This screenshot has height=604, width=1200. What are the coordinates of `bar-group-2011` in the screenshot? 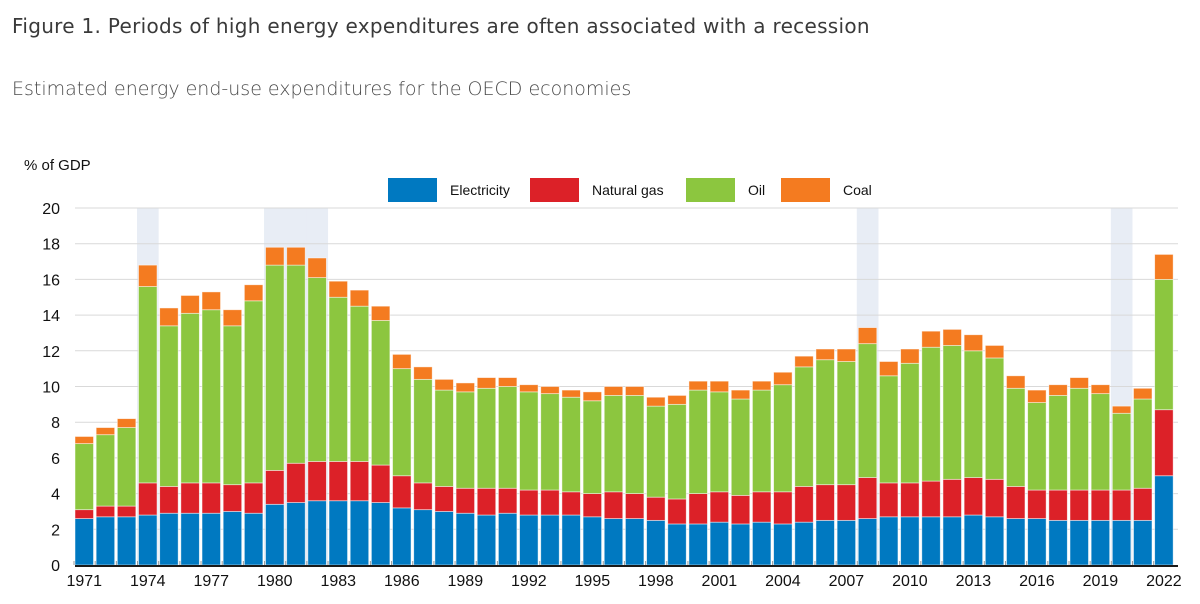 It's located at (931, 448).